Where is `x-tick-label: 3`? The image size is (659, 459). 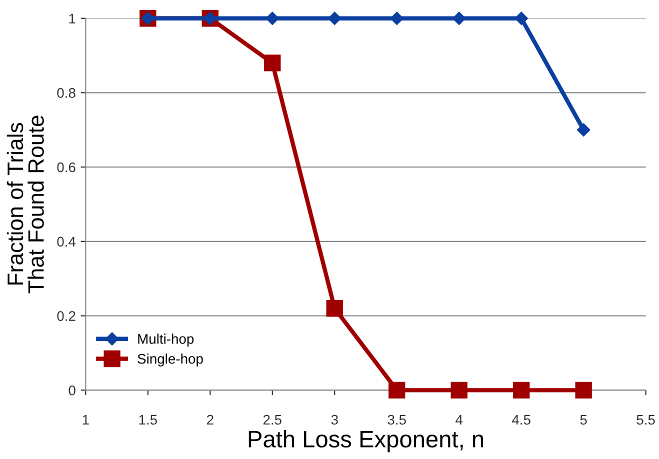 x-tick-label: 3 is located at coordinates (334, 419).